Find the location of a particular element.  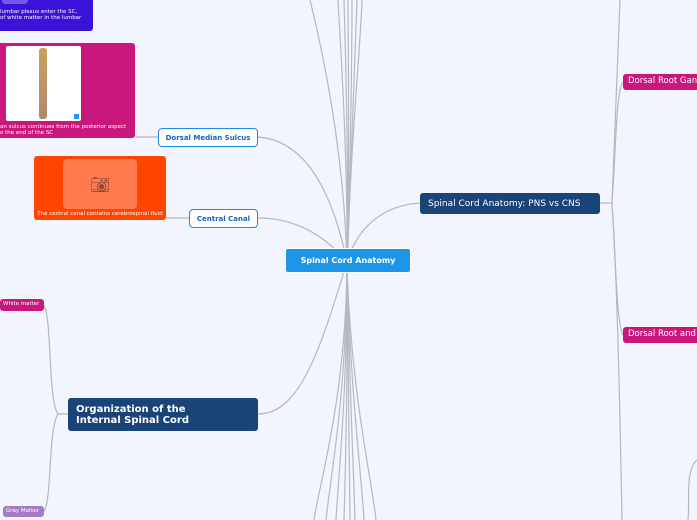

image-placeholder: 📷︎ is located at coordinates (100, 184).